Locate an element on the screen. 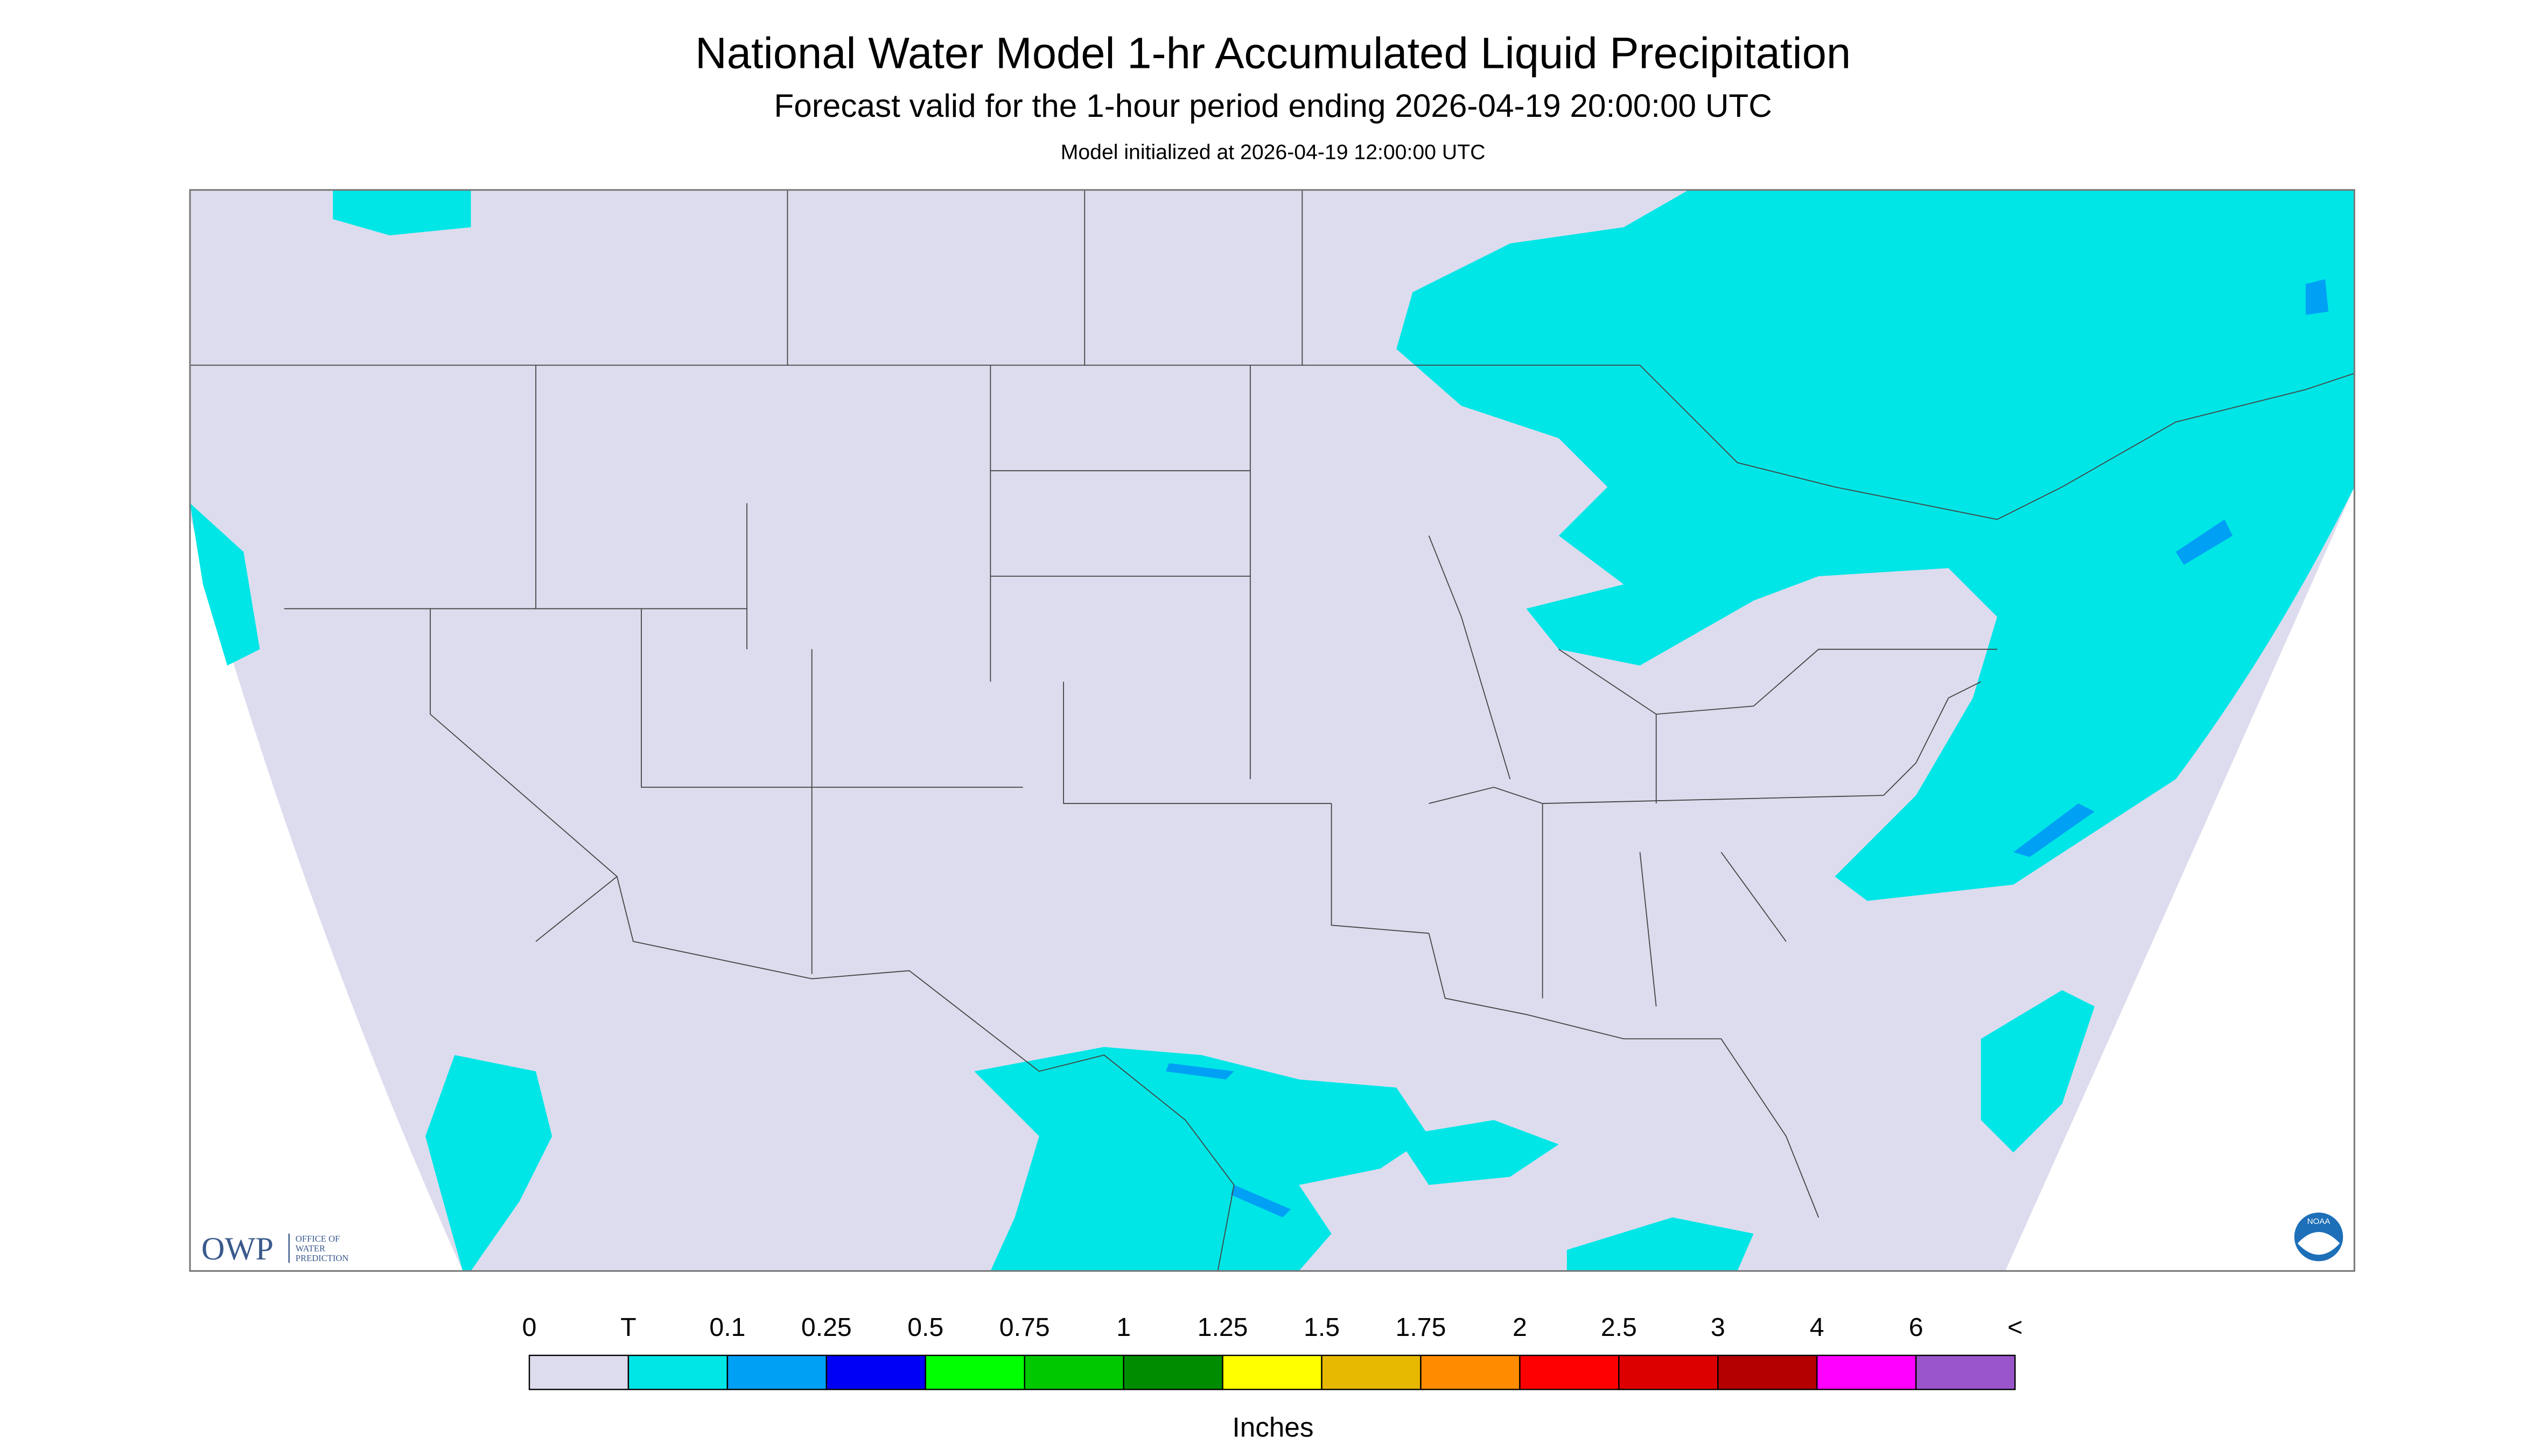 The image size is (2533, 1456). logo-abbr: OWP is located at coordinates (238, 1249).